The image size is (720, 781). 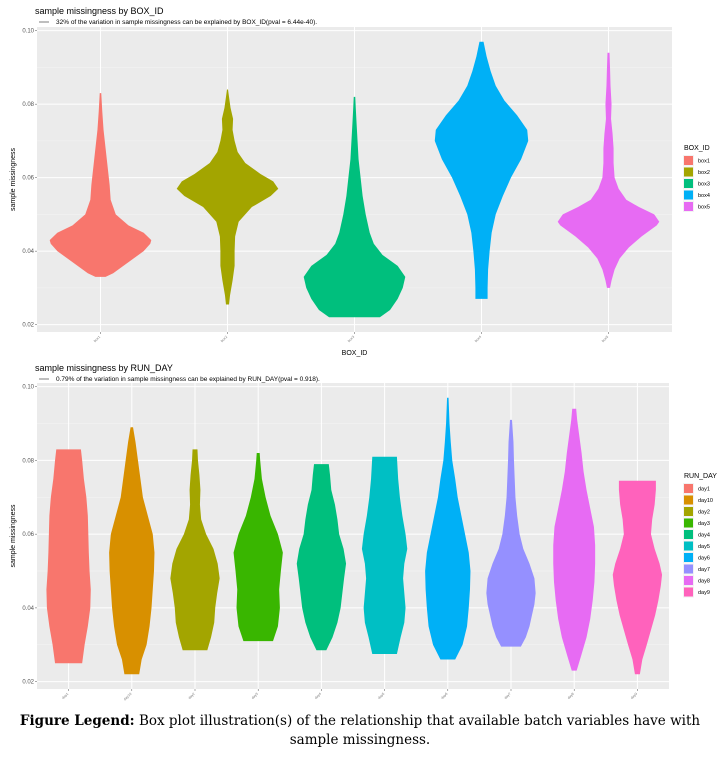 I want to click on legend-label-day3: day3, so click(x=704, y=524).